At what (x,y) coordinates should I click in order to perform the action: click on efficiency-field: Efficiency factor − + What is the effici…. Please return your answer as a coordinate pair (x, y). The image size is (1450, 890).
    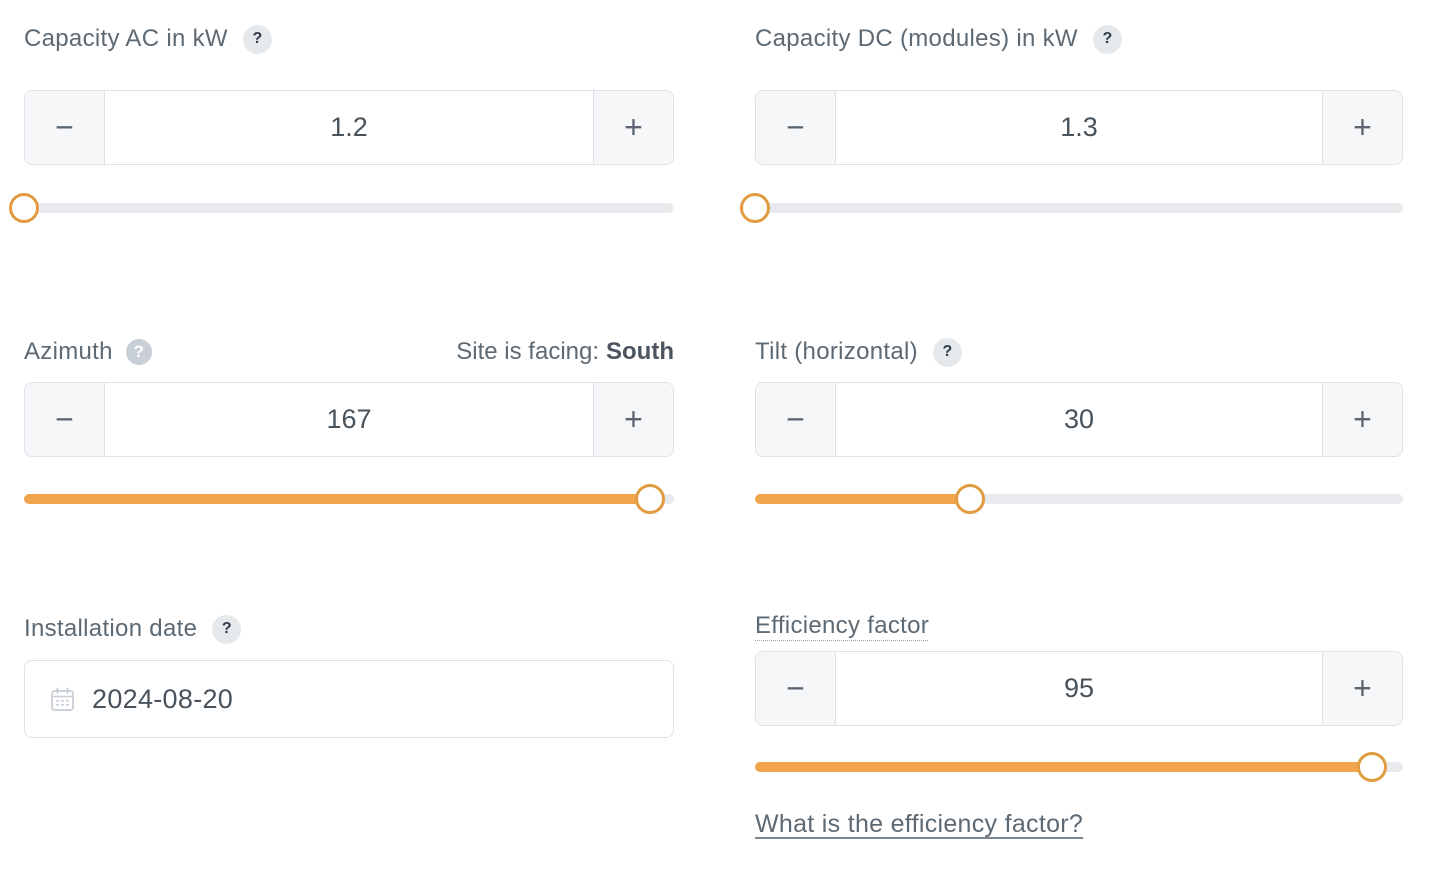
    Looking at the image, I should click on (1079, 725).